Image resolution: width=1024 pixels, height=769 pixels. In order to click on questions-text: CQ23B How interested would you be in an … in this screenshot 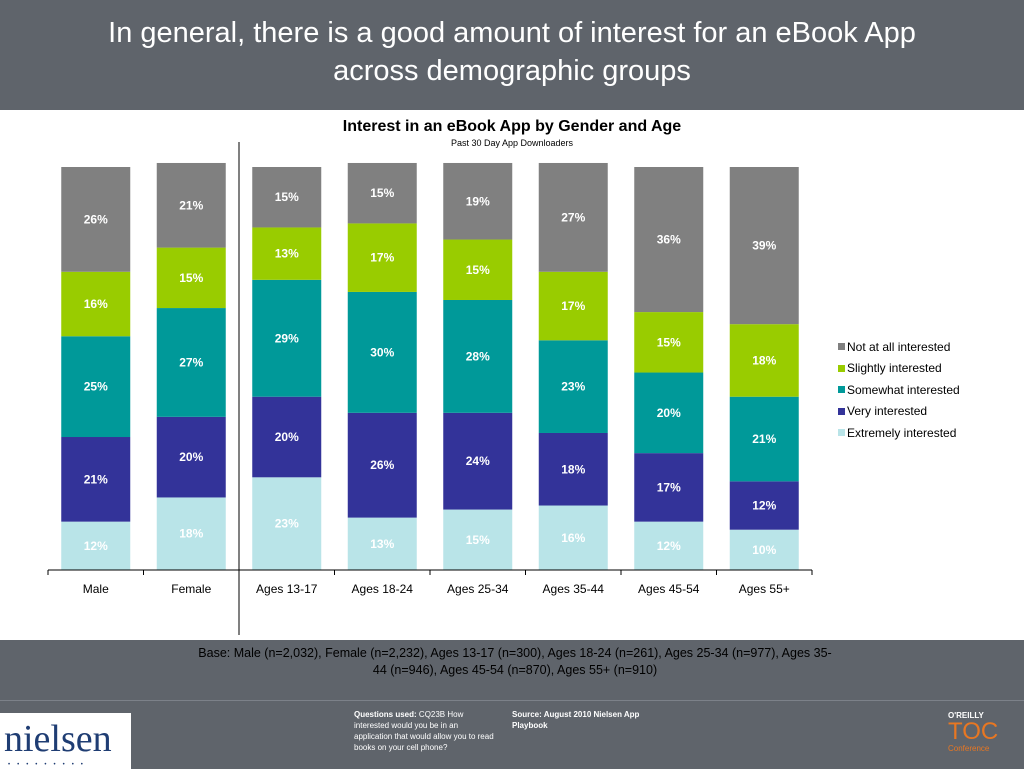, I will do `click(424, 731)`.